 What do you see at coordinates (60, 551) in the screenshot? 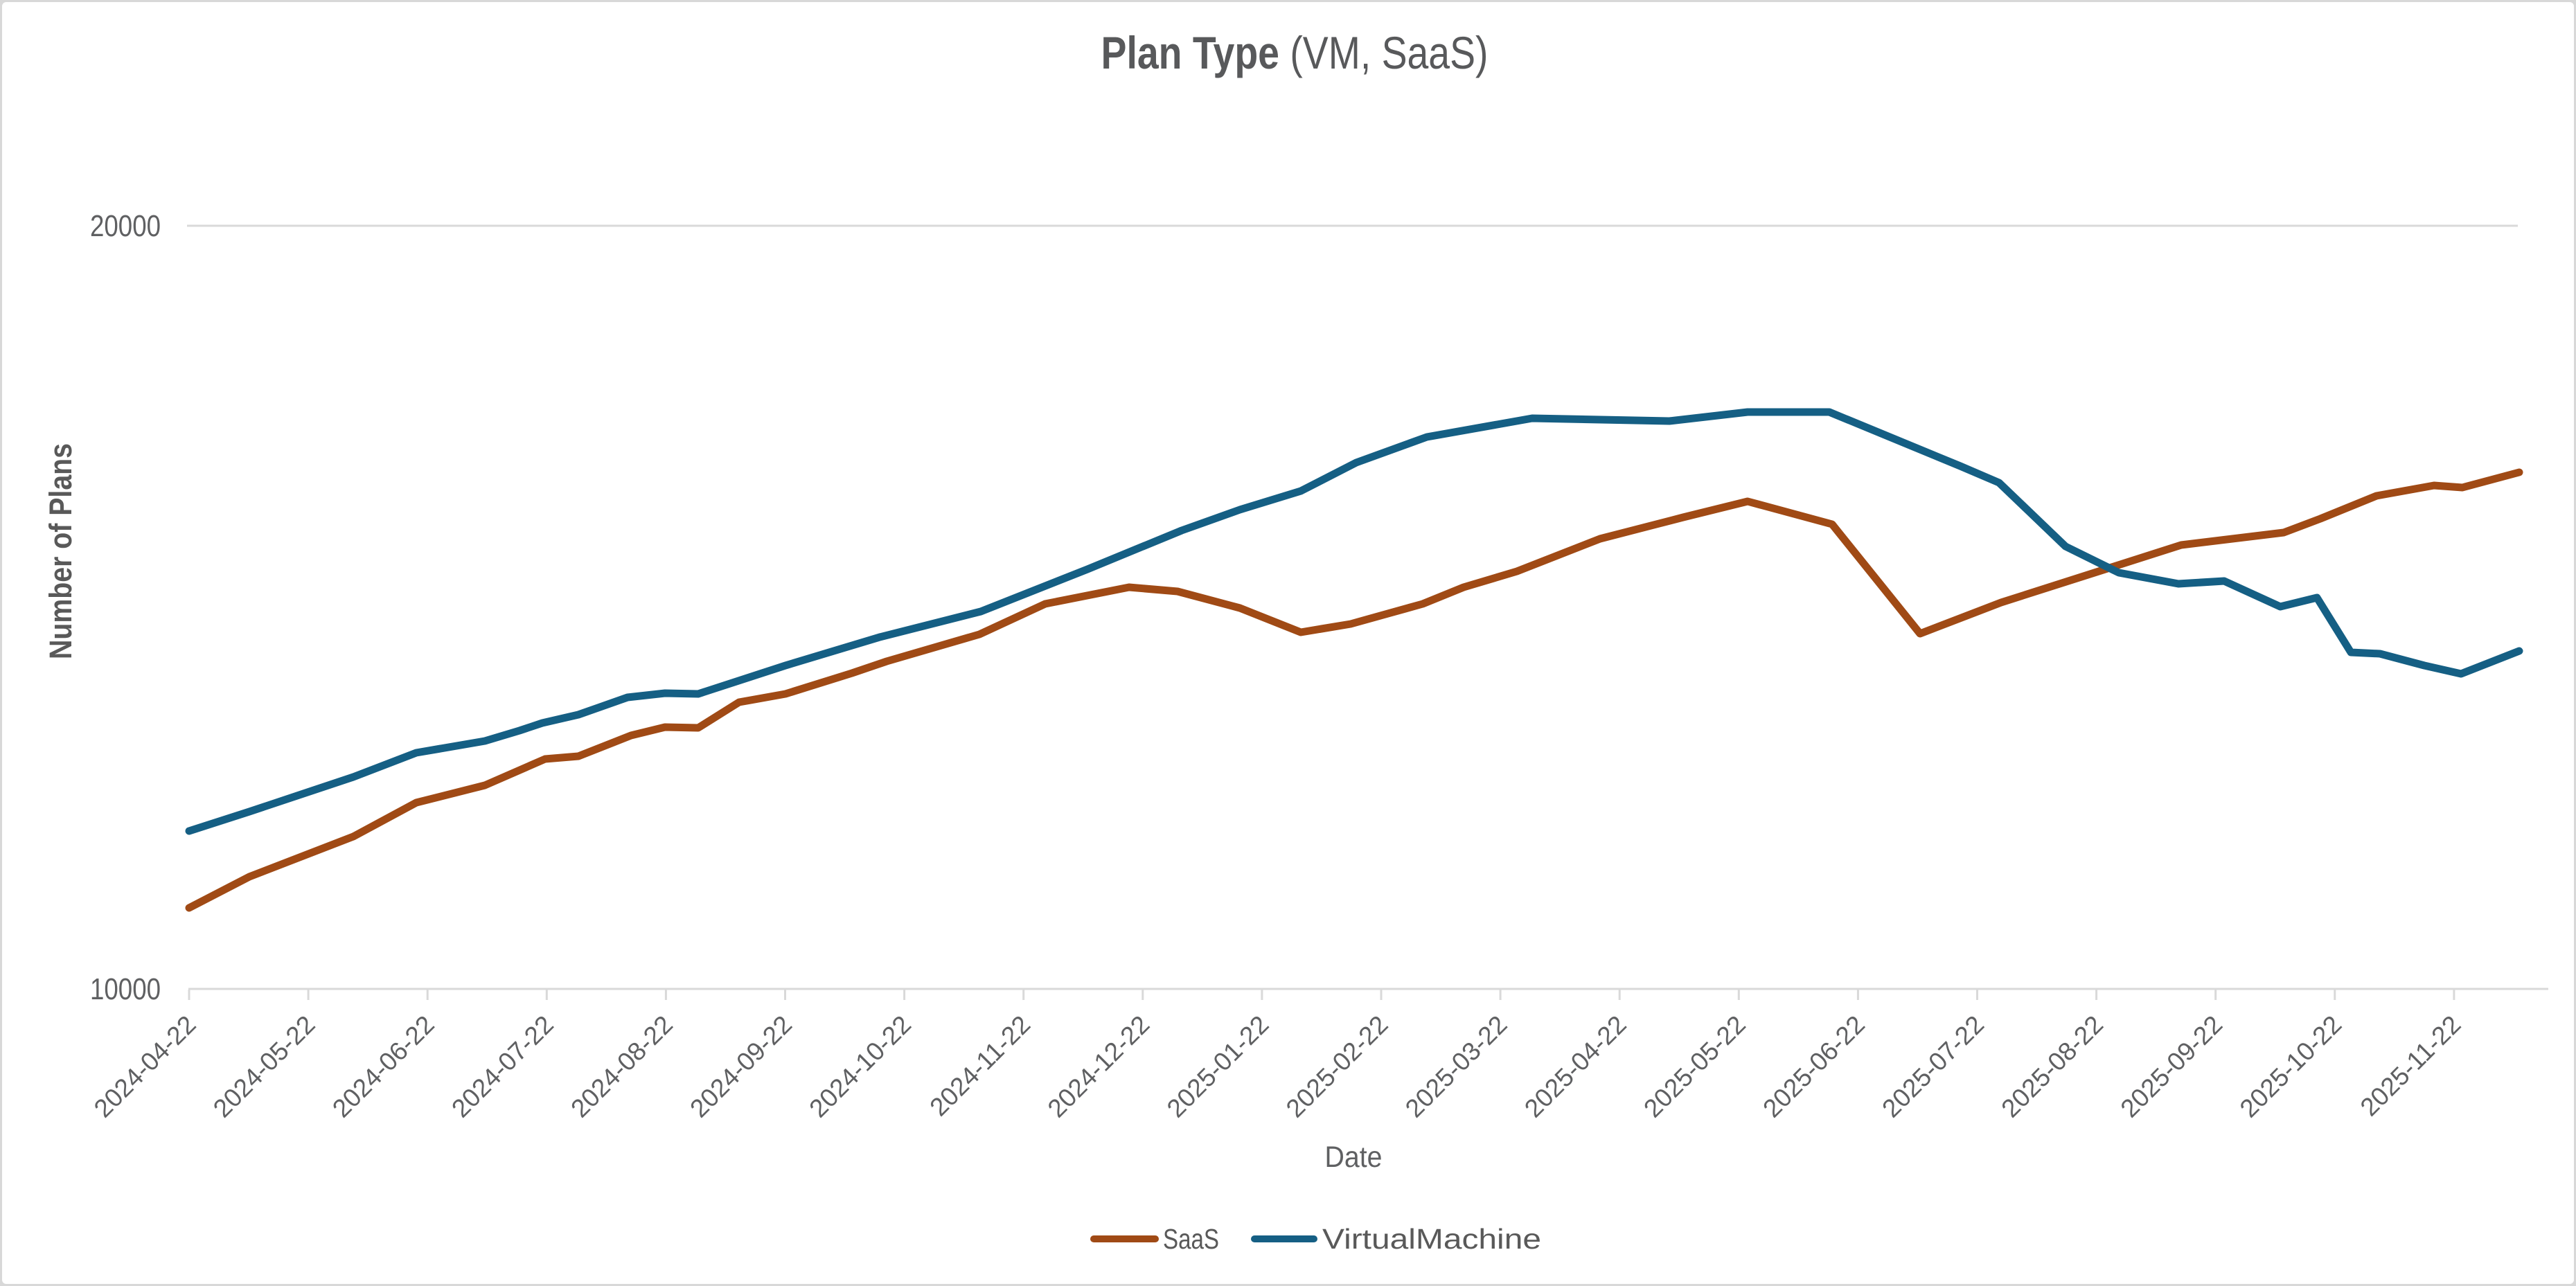
I see `svg-text: Number of Plans` at bounding box center [60, 551].